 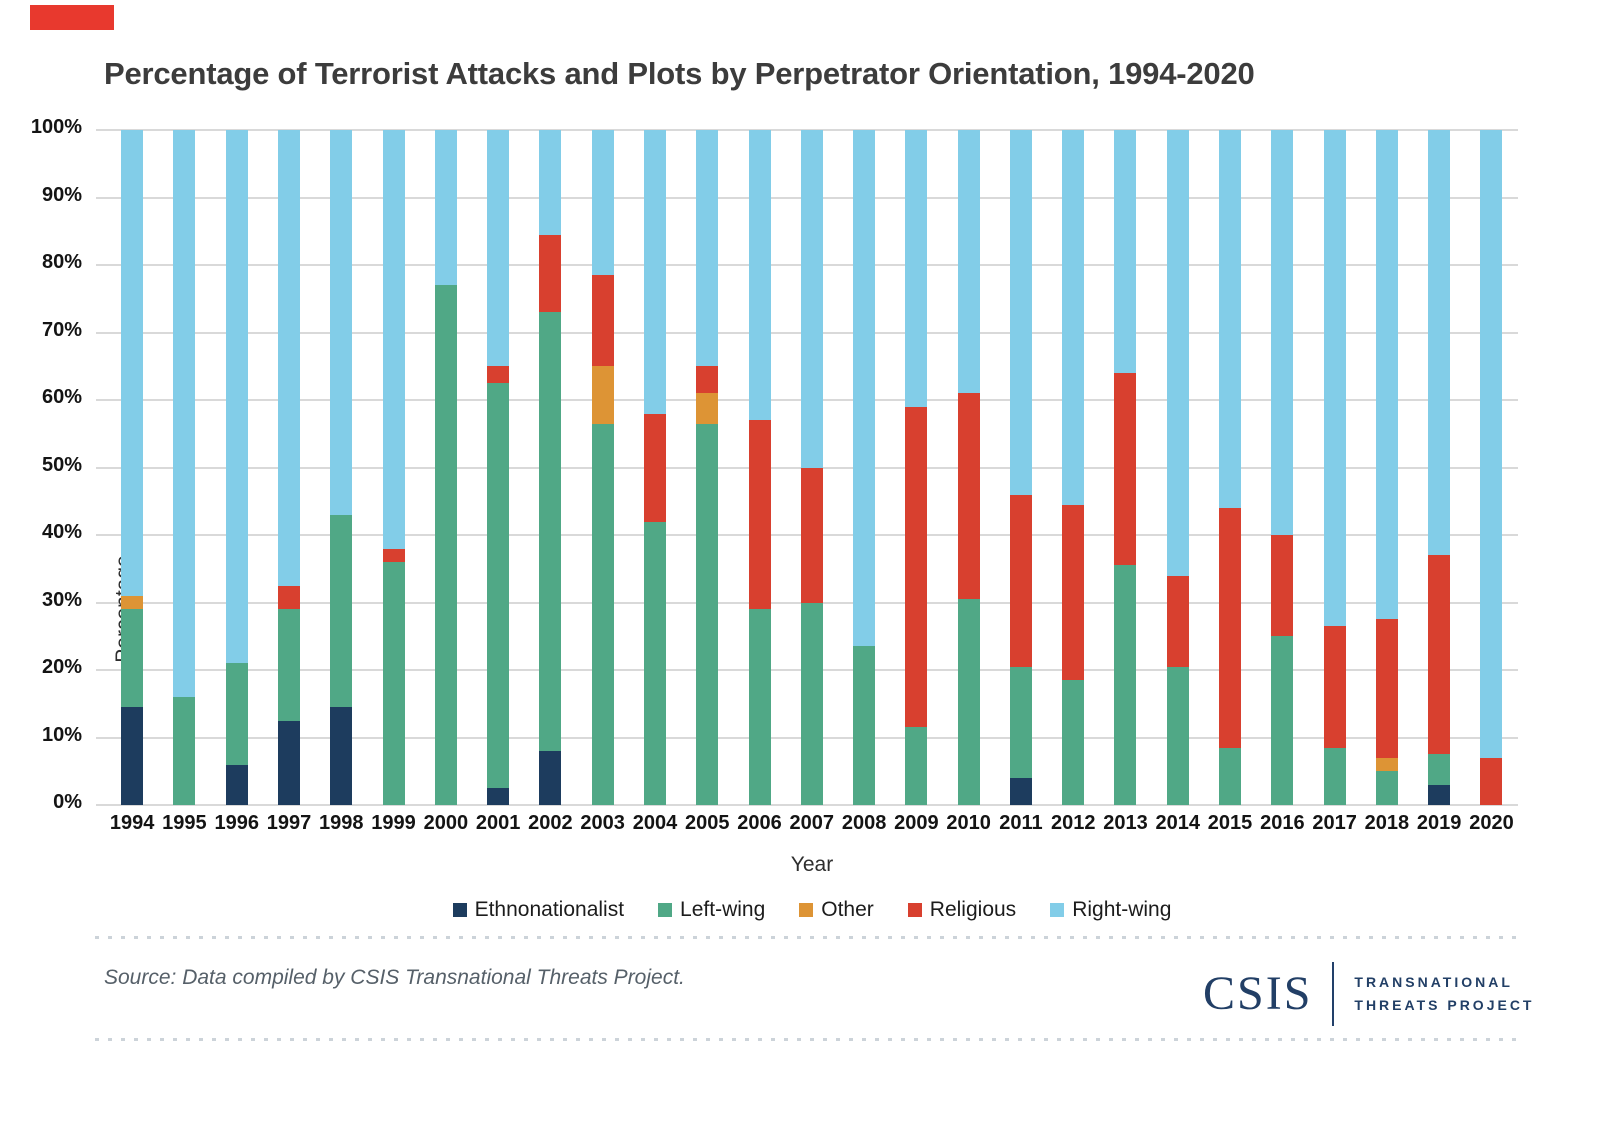 I want to click on bar-2014-segment-religious, so click(x=1177, y=621).